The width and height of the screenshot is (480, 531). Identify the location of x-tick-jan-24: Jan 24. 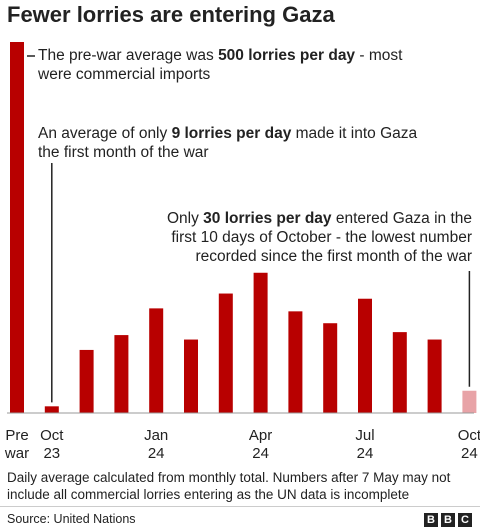
(156, 444).